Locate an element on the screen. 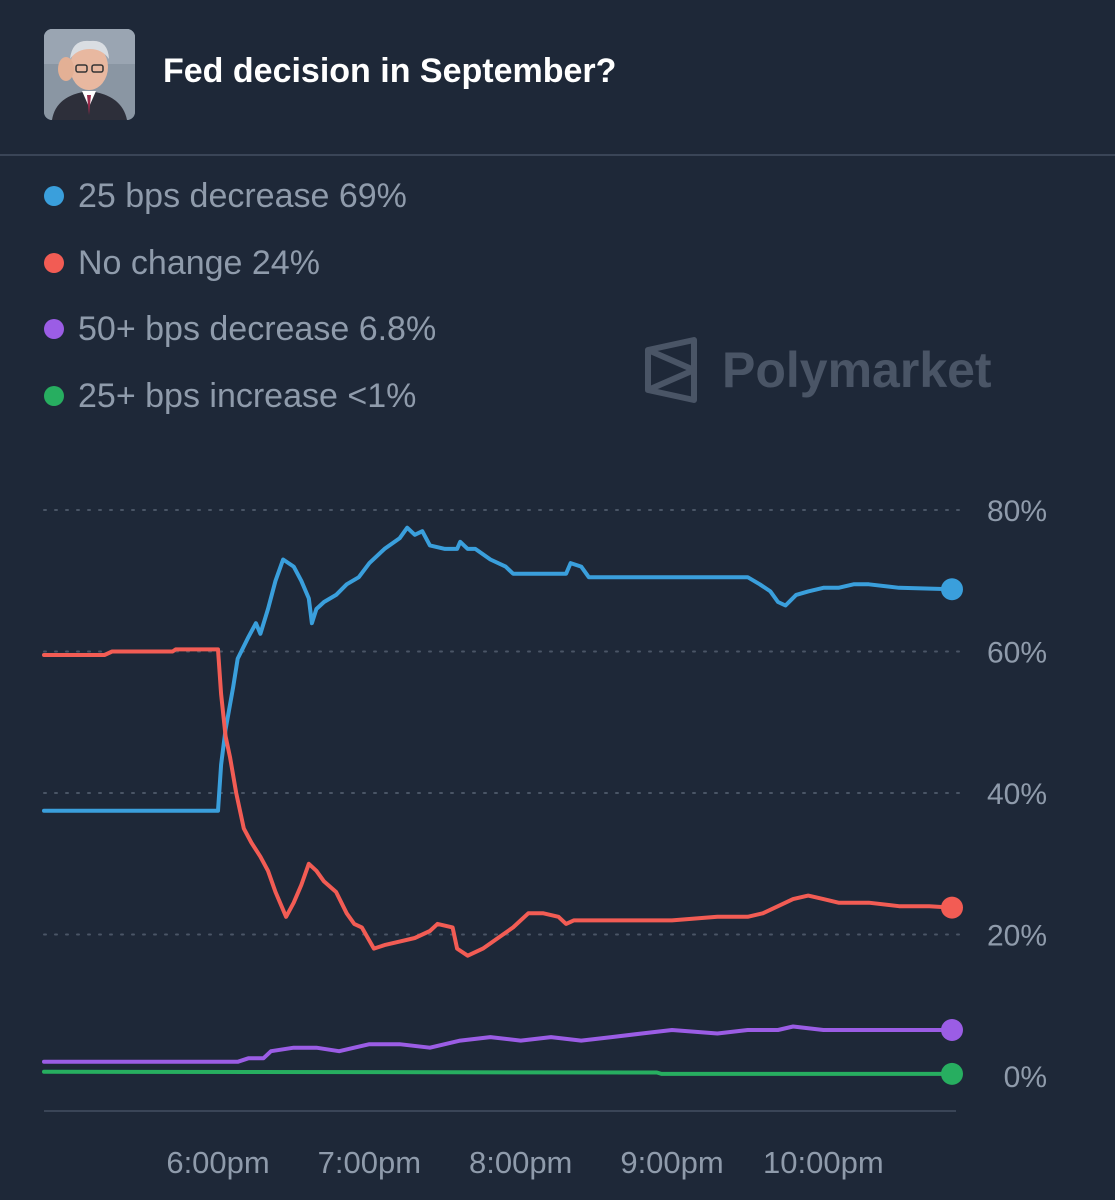  legend-item-no-change: No change 24% is located at coordinates (182, 263).